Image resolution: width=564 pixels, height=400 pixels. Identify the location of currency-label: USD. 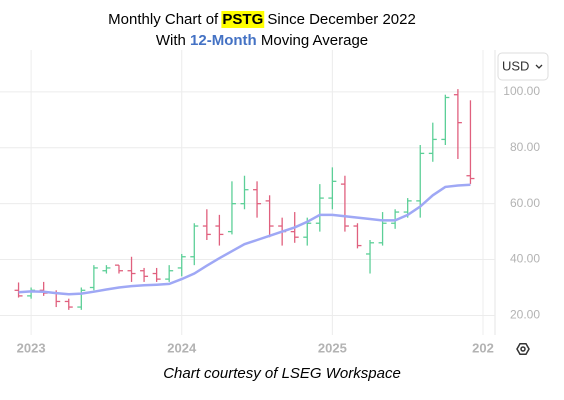
(515, 65).